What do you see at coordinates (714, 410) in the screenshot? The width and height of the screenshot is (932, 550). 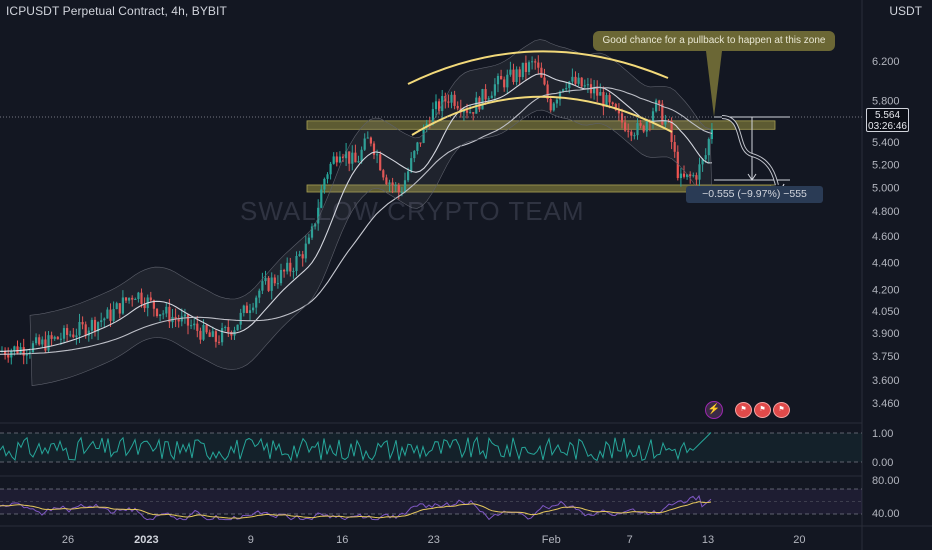 I see `lightning-icon: ⚡` at bounding box center [714, 410].